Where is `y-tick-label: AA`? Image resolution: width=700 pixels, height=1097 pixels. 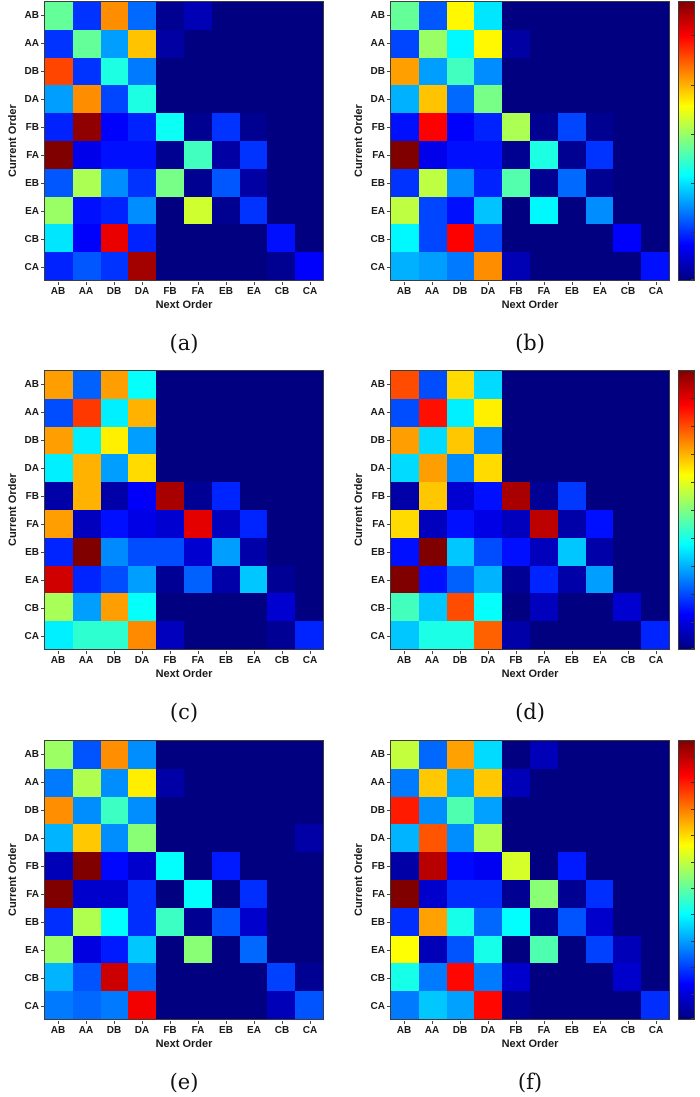
y-tick-label: AA is located at coordinates (378, 782).